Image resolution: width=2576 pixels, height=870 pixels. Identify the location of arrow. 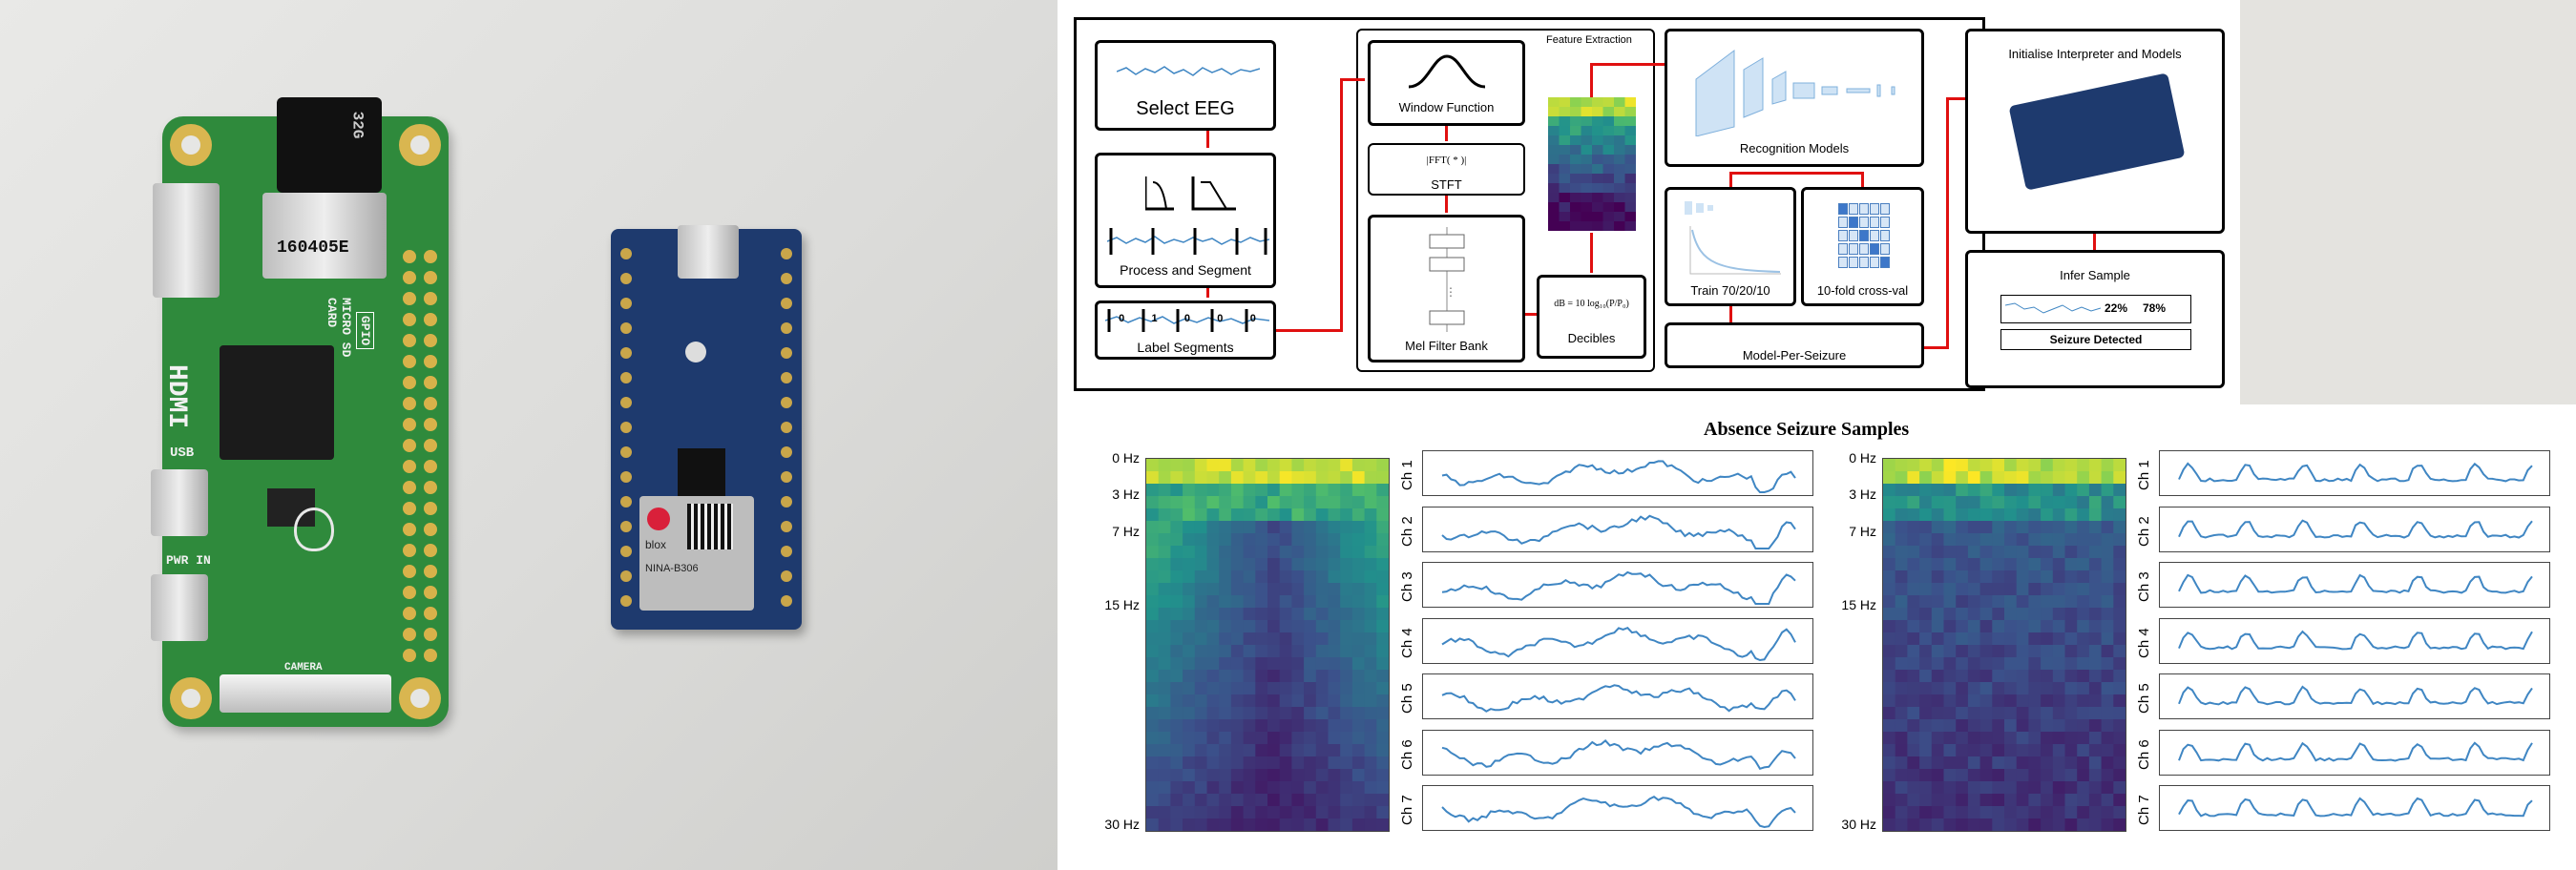
(1955, 99).